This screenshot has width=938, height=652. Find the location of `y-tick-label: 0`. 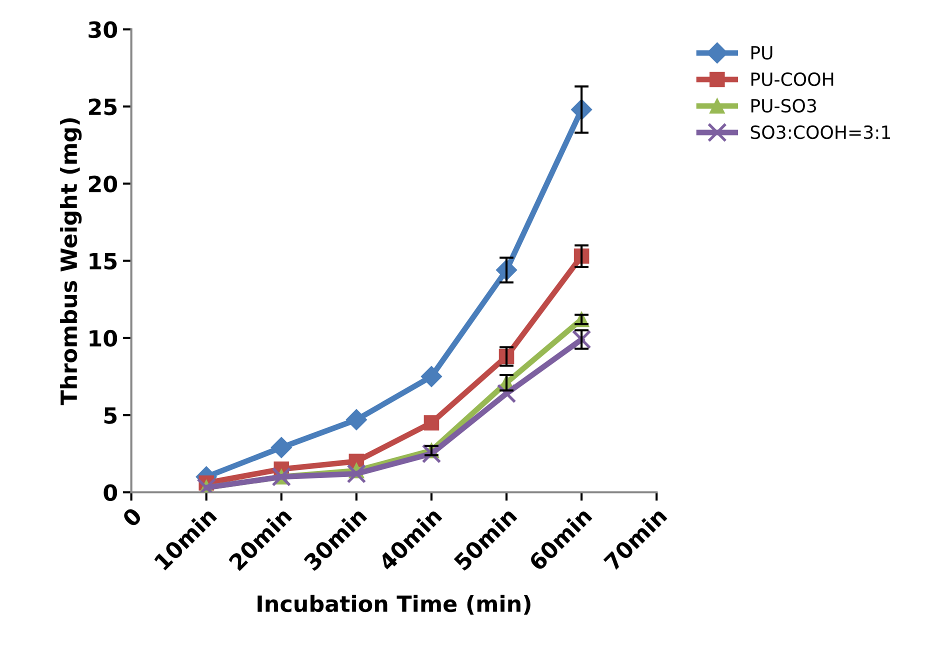

y-tick-label: 0 is located at coordinates (111, 493).